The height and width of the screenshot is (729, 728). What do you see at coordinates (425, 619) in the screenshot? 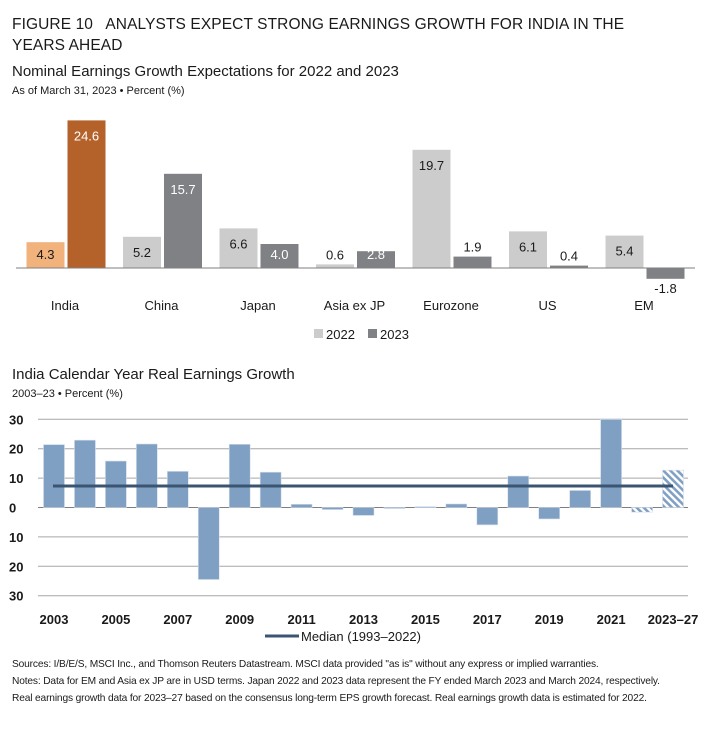
I see `x-tick-label: 2015` at bounding box center [425, 619].